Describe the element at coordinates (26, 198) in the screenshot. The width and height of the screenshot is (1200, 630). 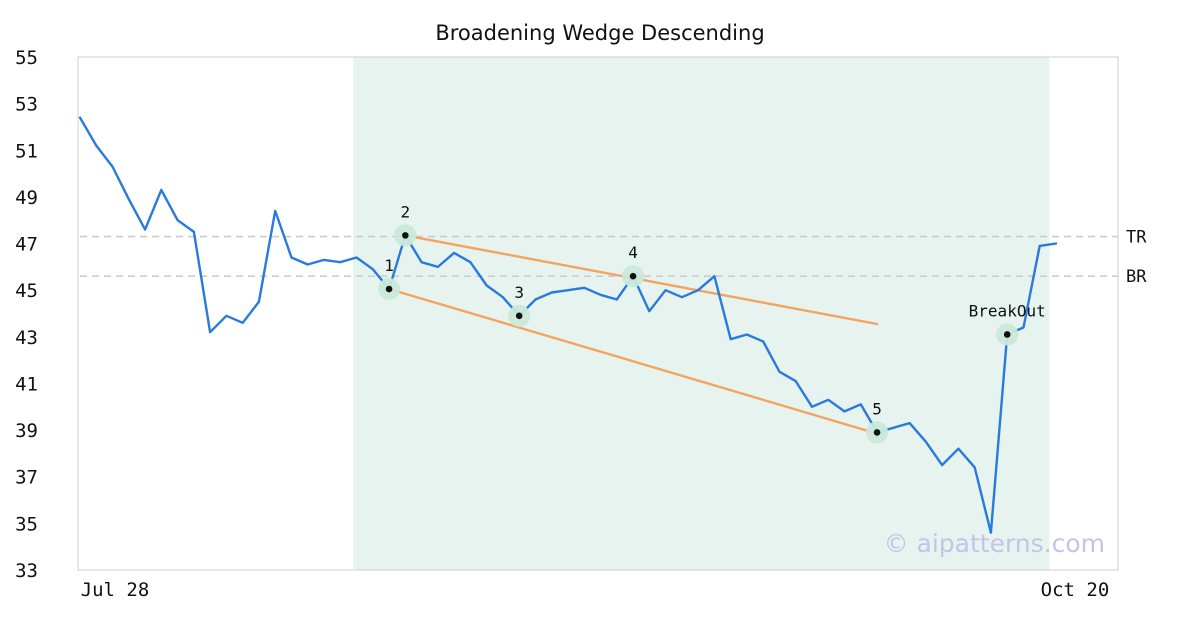
I see `y-tick-label: 49` at that location.